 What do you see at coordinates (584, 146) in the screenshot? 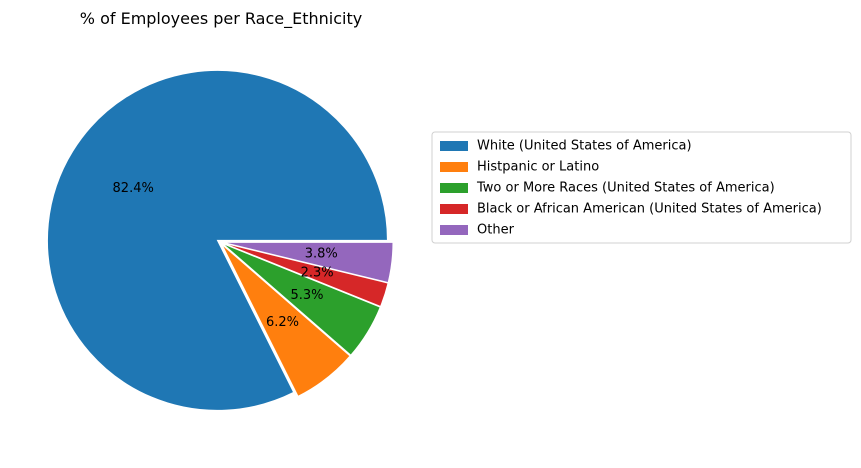
I see `legend-label-white-united-states-of-america: White (United States of America)` at bounding box center [584, 146].